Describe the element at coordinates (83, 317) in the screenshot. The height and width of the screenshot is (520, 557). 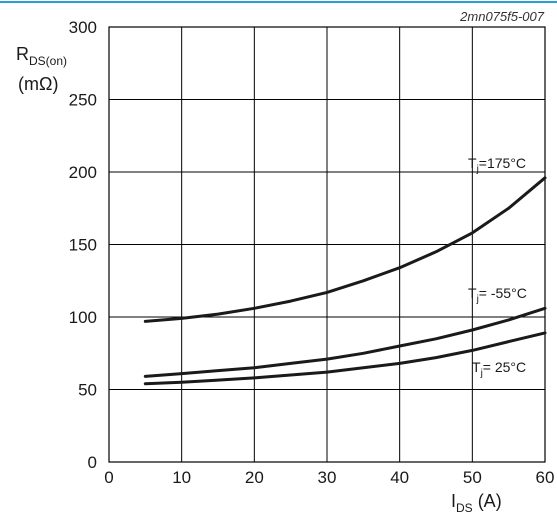
I see `y-tick-label: 100` at that location.